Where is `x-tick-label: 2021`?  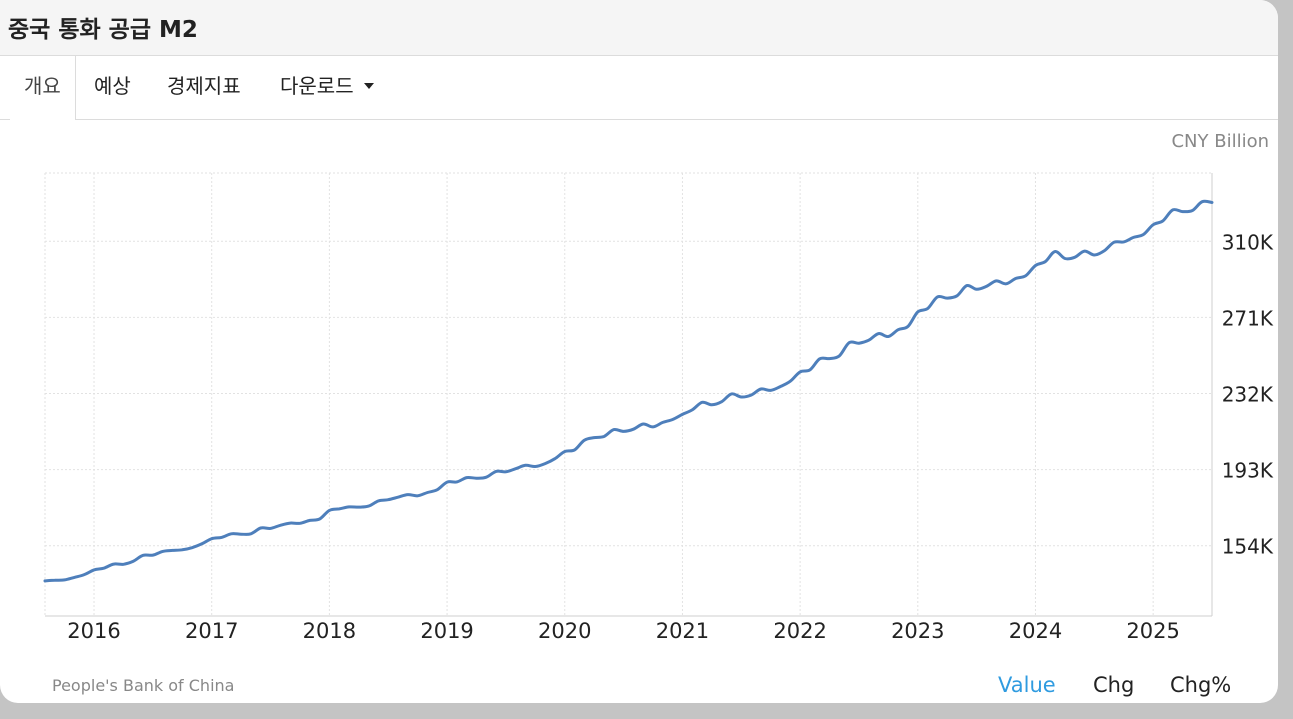
x-tick-label: 2021 is located at coordinates (682, 631).